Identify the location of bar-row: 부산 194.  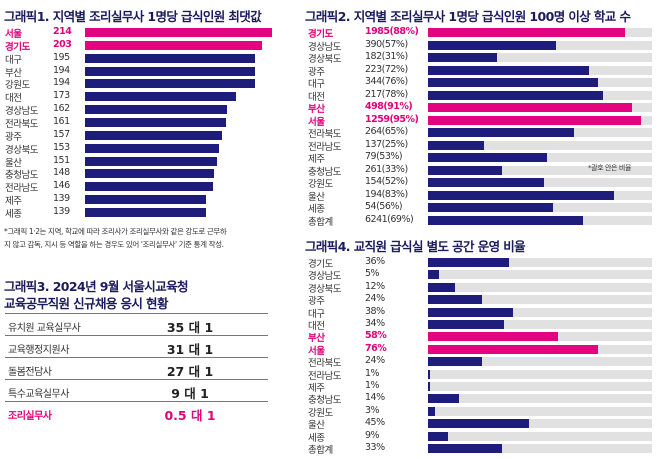
(140, 71).